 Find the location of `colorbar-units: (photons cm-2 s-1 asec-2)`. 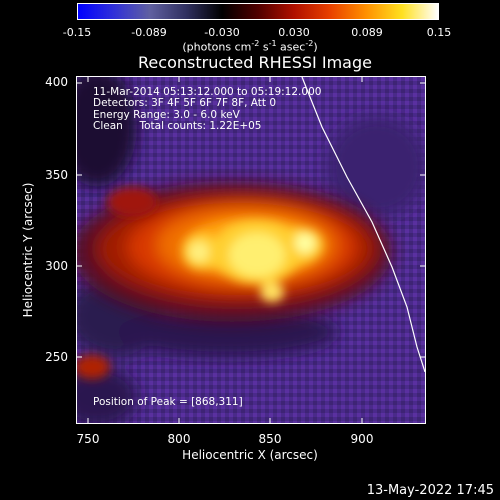

colorbar-units: (photons cm-2 s-1 asec-2) is located at coordinates (250, 46).